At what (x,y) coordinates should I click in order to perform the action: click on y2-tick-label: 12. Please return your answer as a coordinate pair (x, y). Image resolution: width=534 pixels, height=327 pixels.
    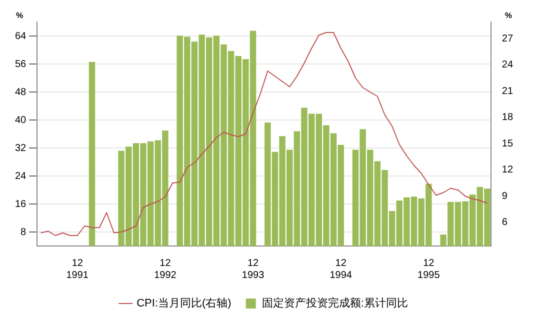
    Looking at the image, I should click on (508, 170).